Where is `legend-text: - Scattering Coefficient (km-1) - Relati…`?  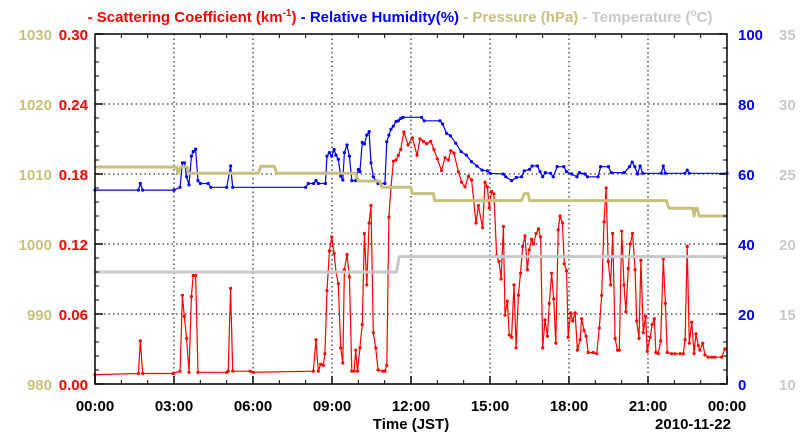 legend-text: - Scattering Coefficient (km-1) - Relati… is located at coordinates (400, 17).